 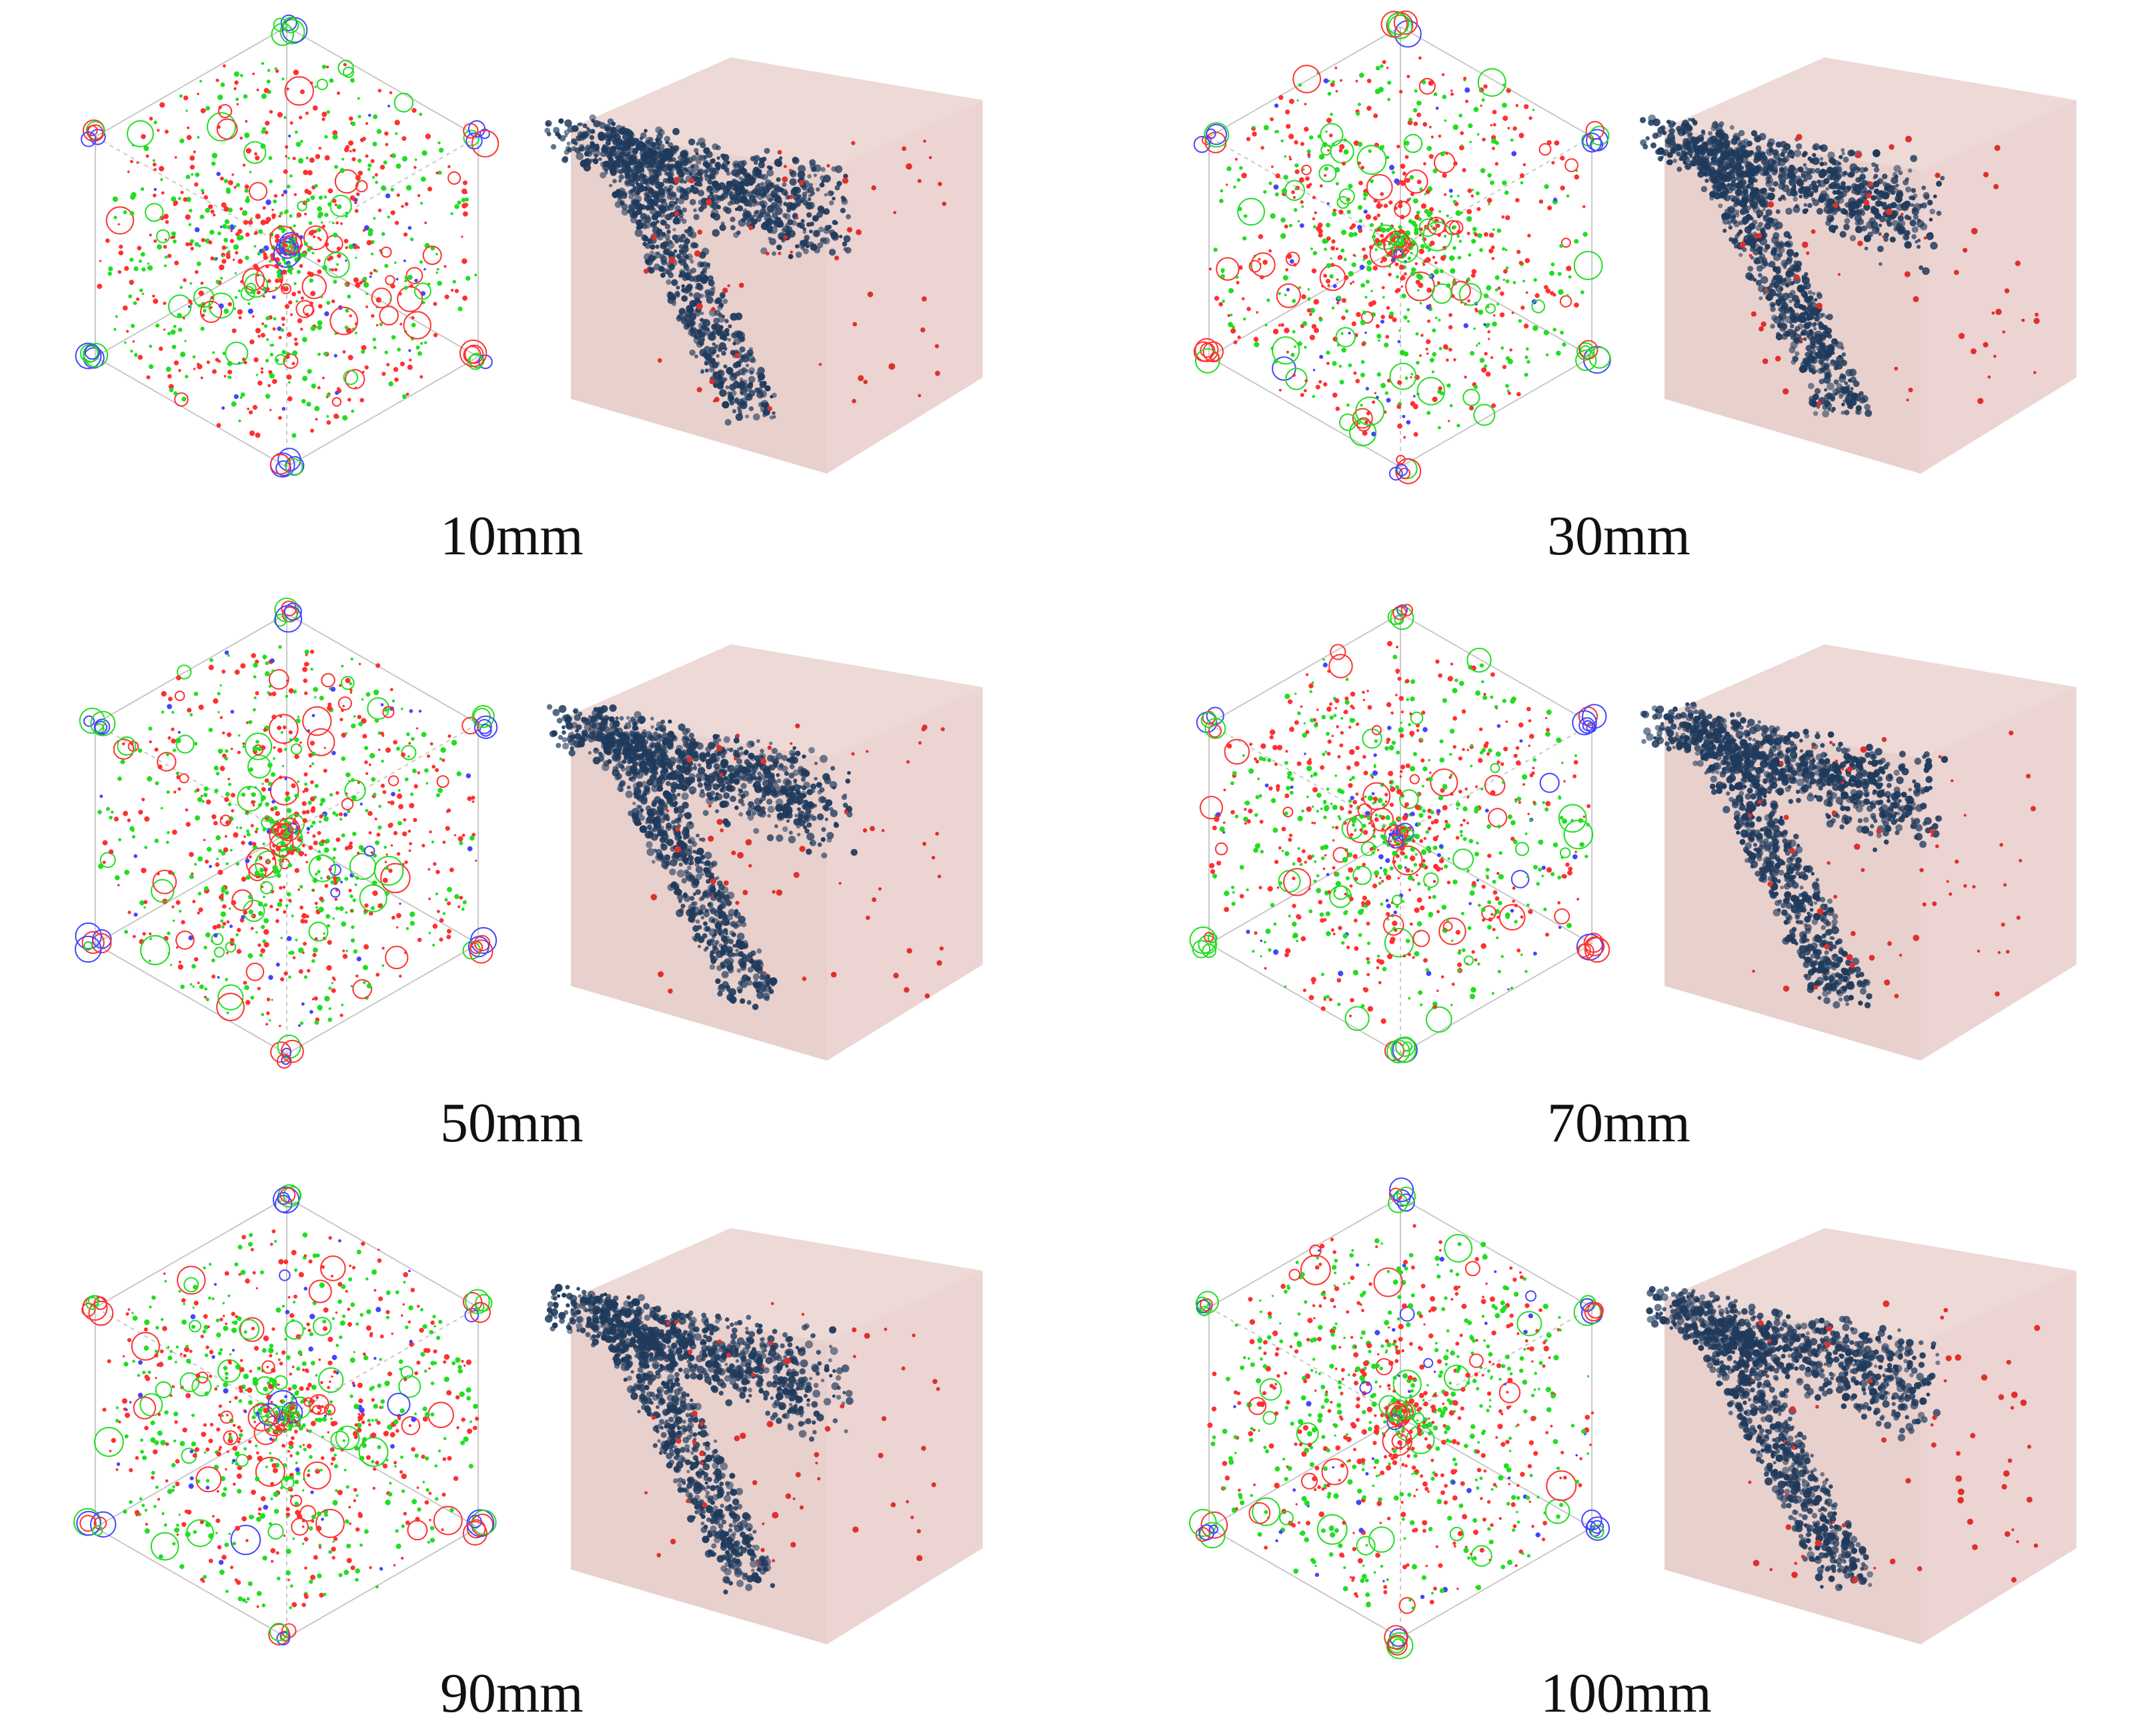 What do you see at coordinates (1619, 1123) in the screenshot?
I see `panel-label-70mm: 70mm` at bounding box center [1619, 1123].